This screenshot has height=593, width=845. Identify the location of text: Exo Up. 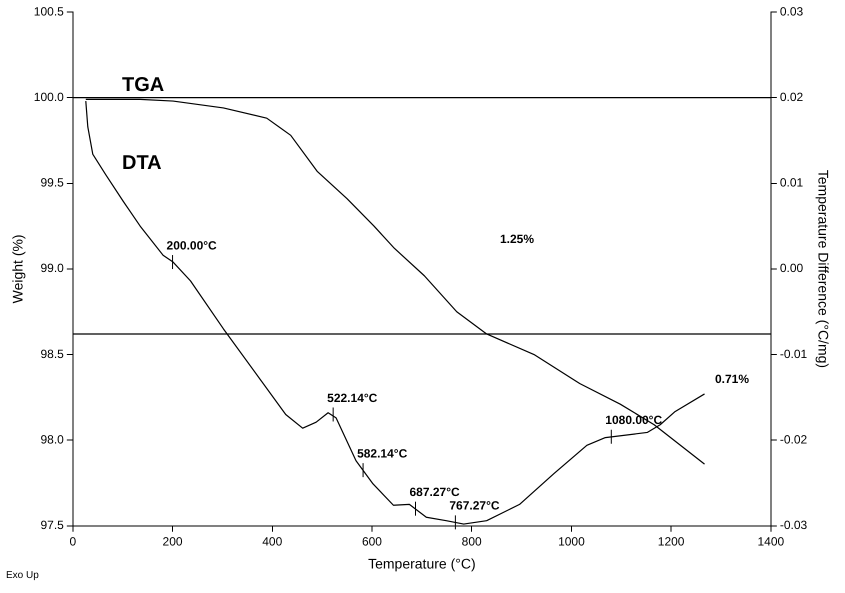
(22, 575).